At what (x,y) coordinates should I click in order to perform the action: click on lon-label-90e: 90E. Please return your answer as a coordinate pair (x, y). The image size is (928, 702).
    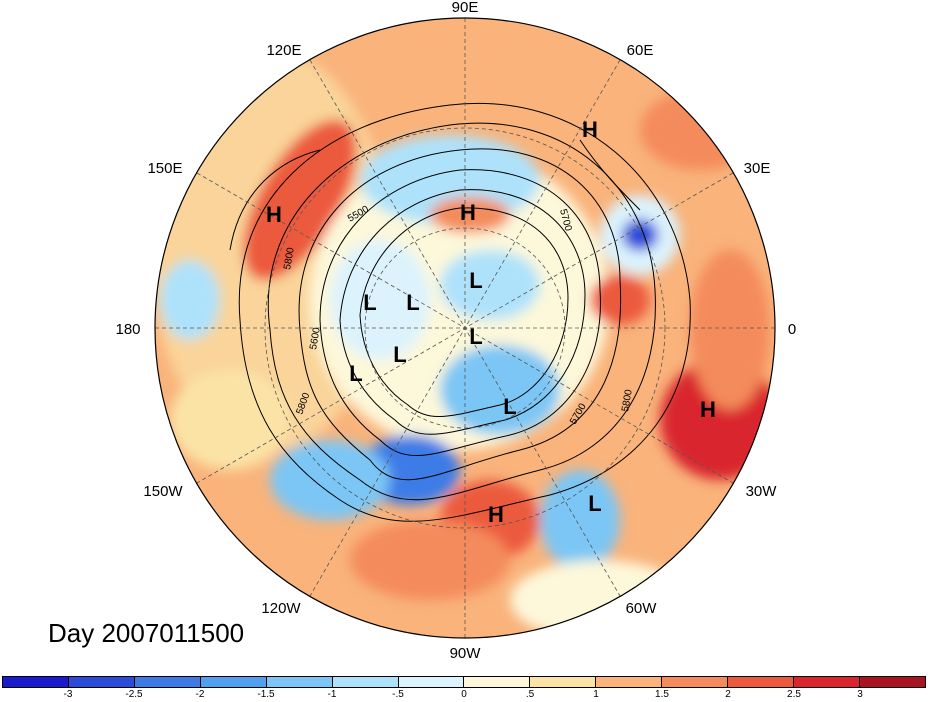
    Looking at the image, I should click on (465, 8).